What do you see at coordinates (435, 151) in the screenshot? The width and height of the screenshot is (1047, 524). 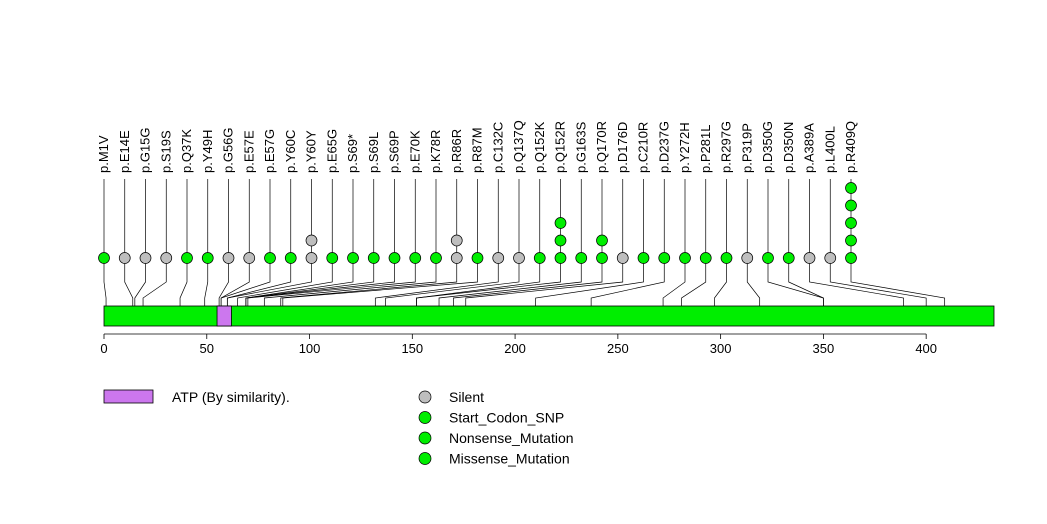 I see `mutation-label-p-k78r: p.K78R` at bounding box center [435, 151].